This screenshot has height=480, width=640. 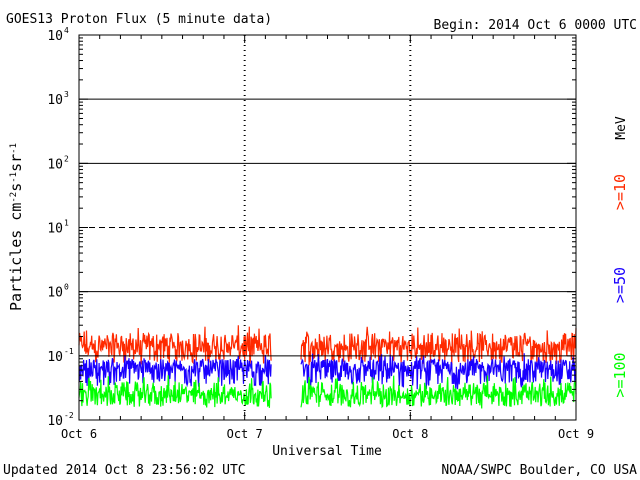 What do you see at coordinates (14, 148) in the screenshot?
I see `y-label-part-f: -1` at bounding box center [14, 148].